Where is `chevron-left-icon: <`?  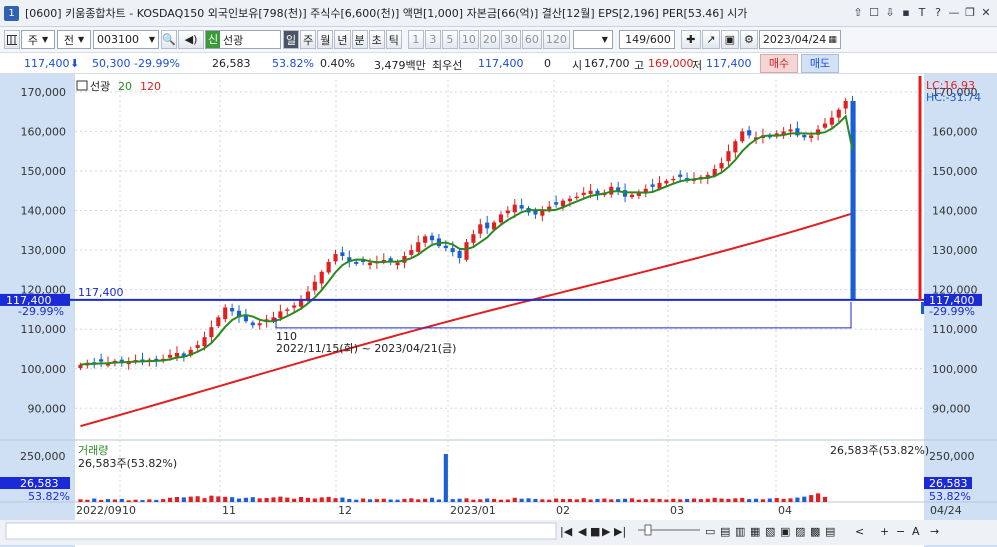
chevron-left-icon: < is located at coordinates (859, 531).